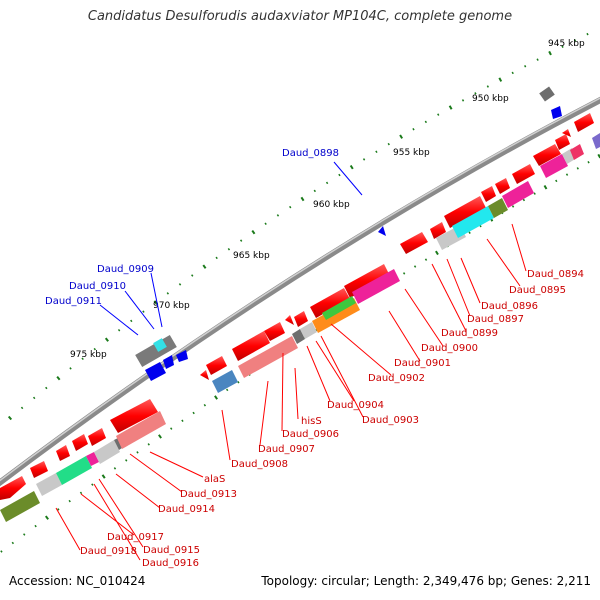 The height and width of the screenshot is (600, 600). I want to click on gene-label-daud-0918: Daud_0918, so click(108, 551).